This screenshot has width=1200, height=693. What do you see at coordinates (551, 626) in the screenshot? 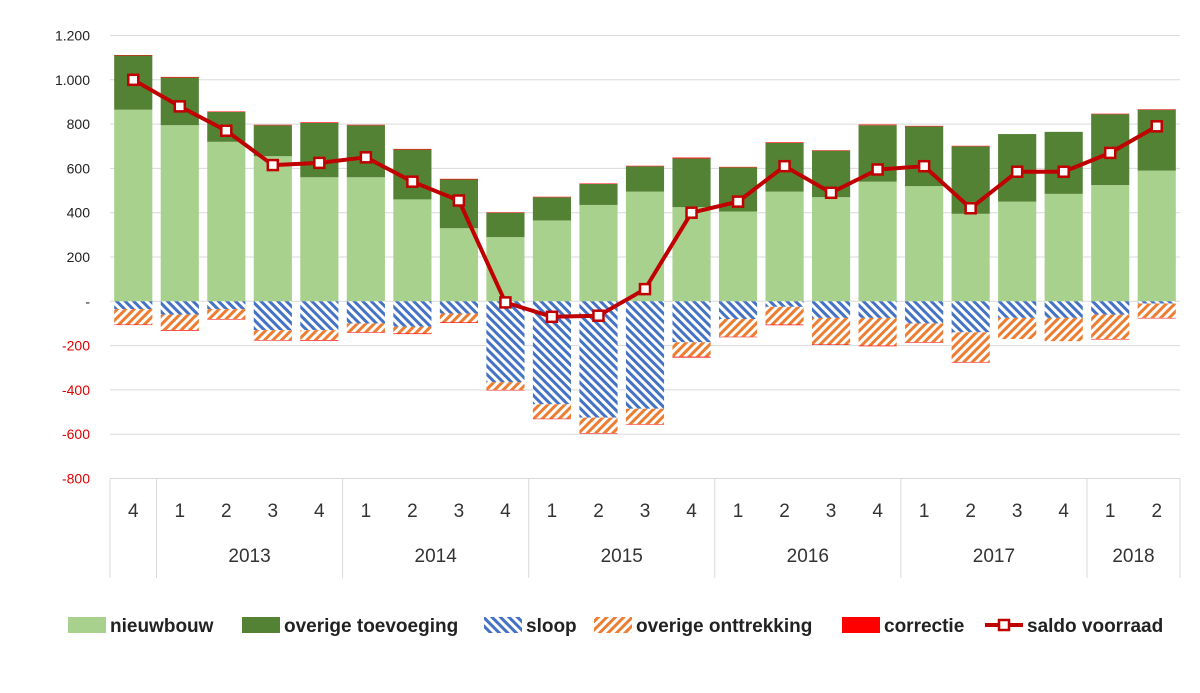
I see `legend-label: sloop` at bounding box center [551, 626].